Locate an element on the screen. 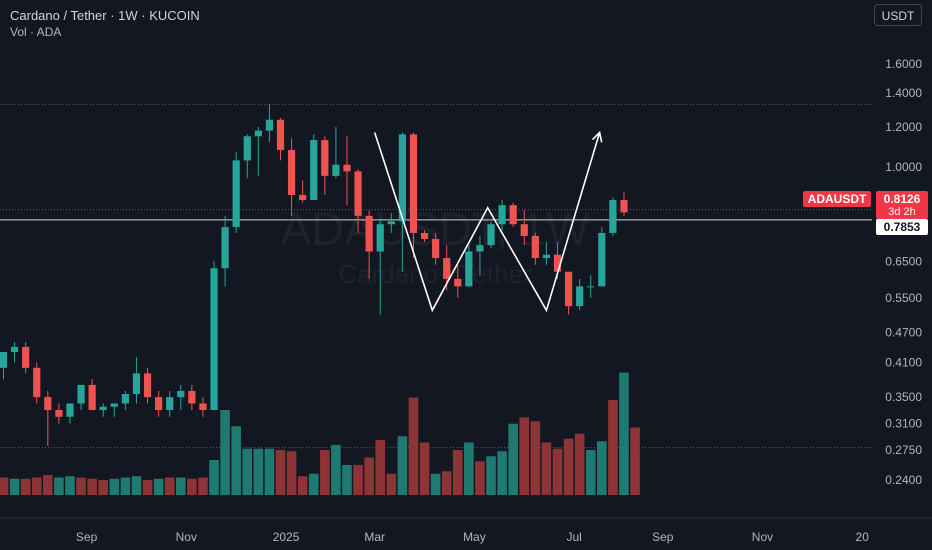 The image size is (932, 550). symbol-tag: ADAUSDT is located at coordinates (837, 199).